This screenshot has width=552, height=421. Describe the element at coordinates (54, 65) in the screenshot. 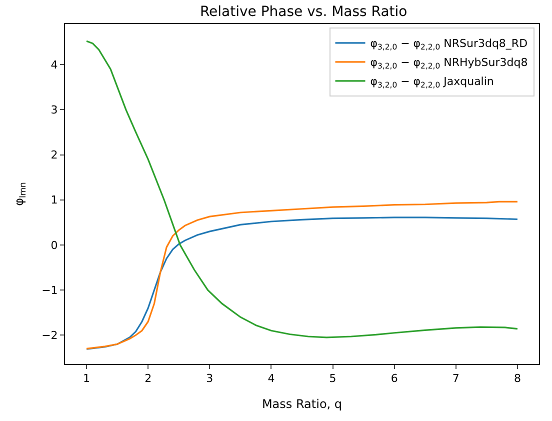

I see `y-tick-label: 4` at that location.